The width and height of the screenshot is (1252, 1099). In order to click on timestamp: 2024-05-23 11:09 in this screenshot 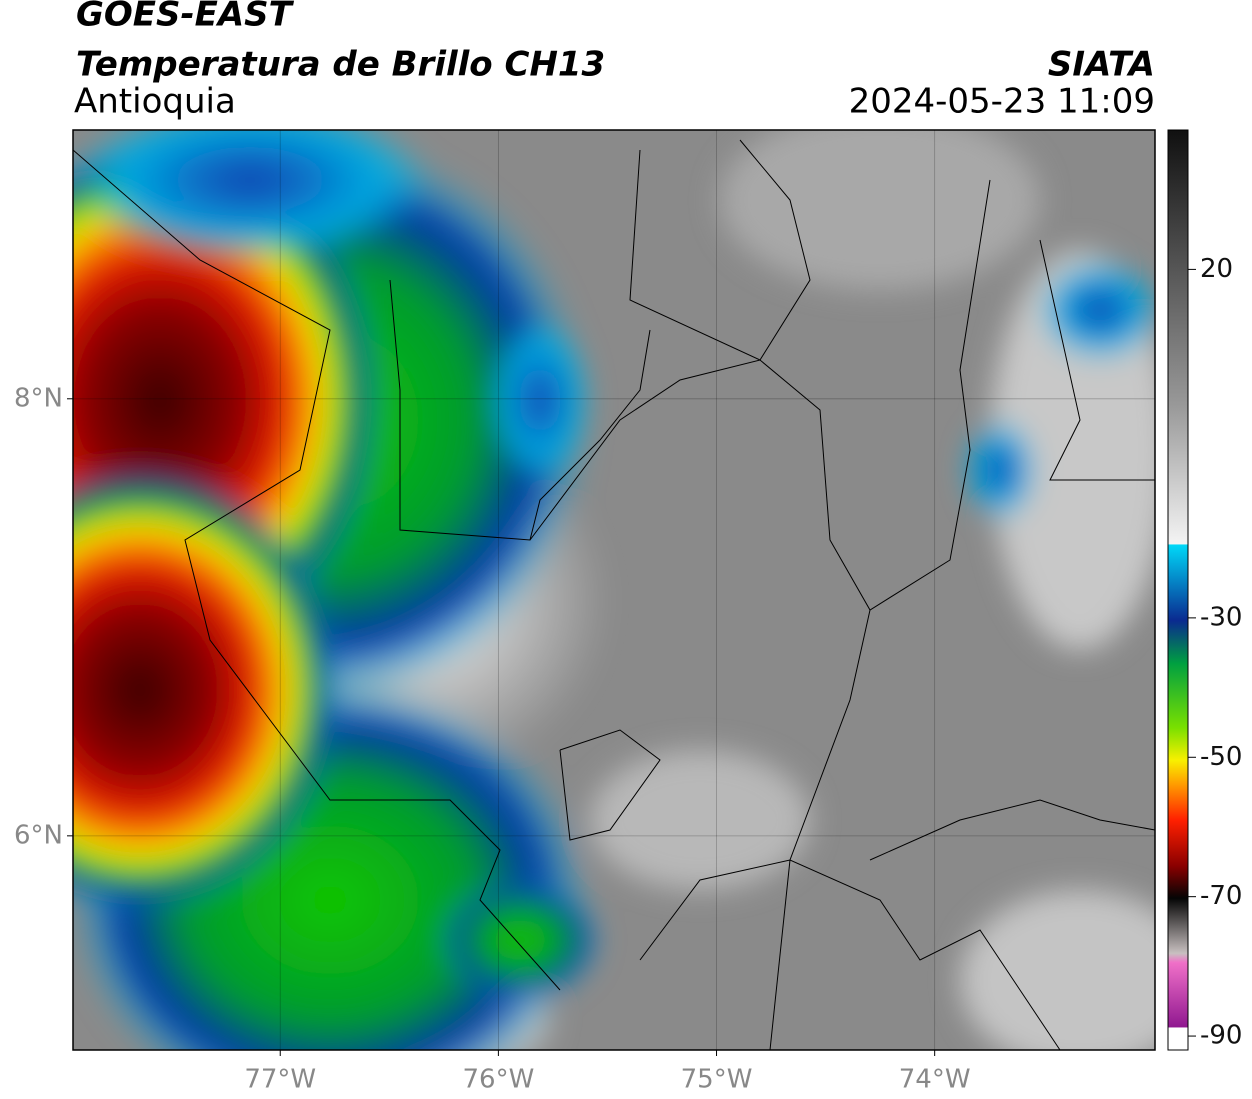, I will do `click(1002, 102)`.